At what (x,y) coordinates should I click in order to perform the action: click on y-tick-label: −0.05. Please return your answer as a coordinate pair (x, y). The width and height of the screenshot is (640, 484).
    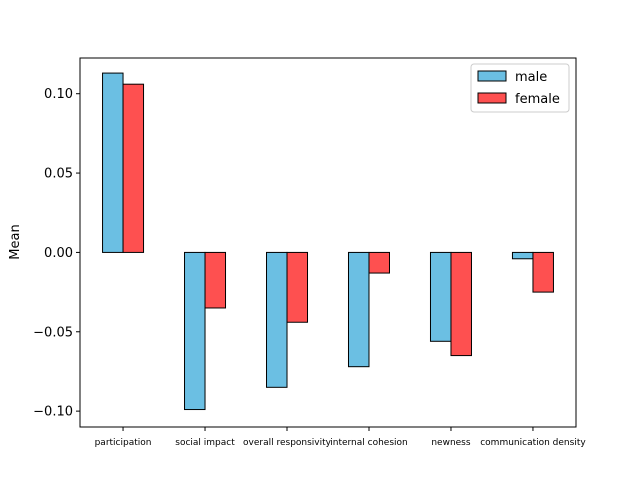
    Looking at the image, I should click on (53, 332).